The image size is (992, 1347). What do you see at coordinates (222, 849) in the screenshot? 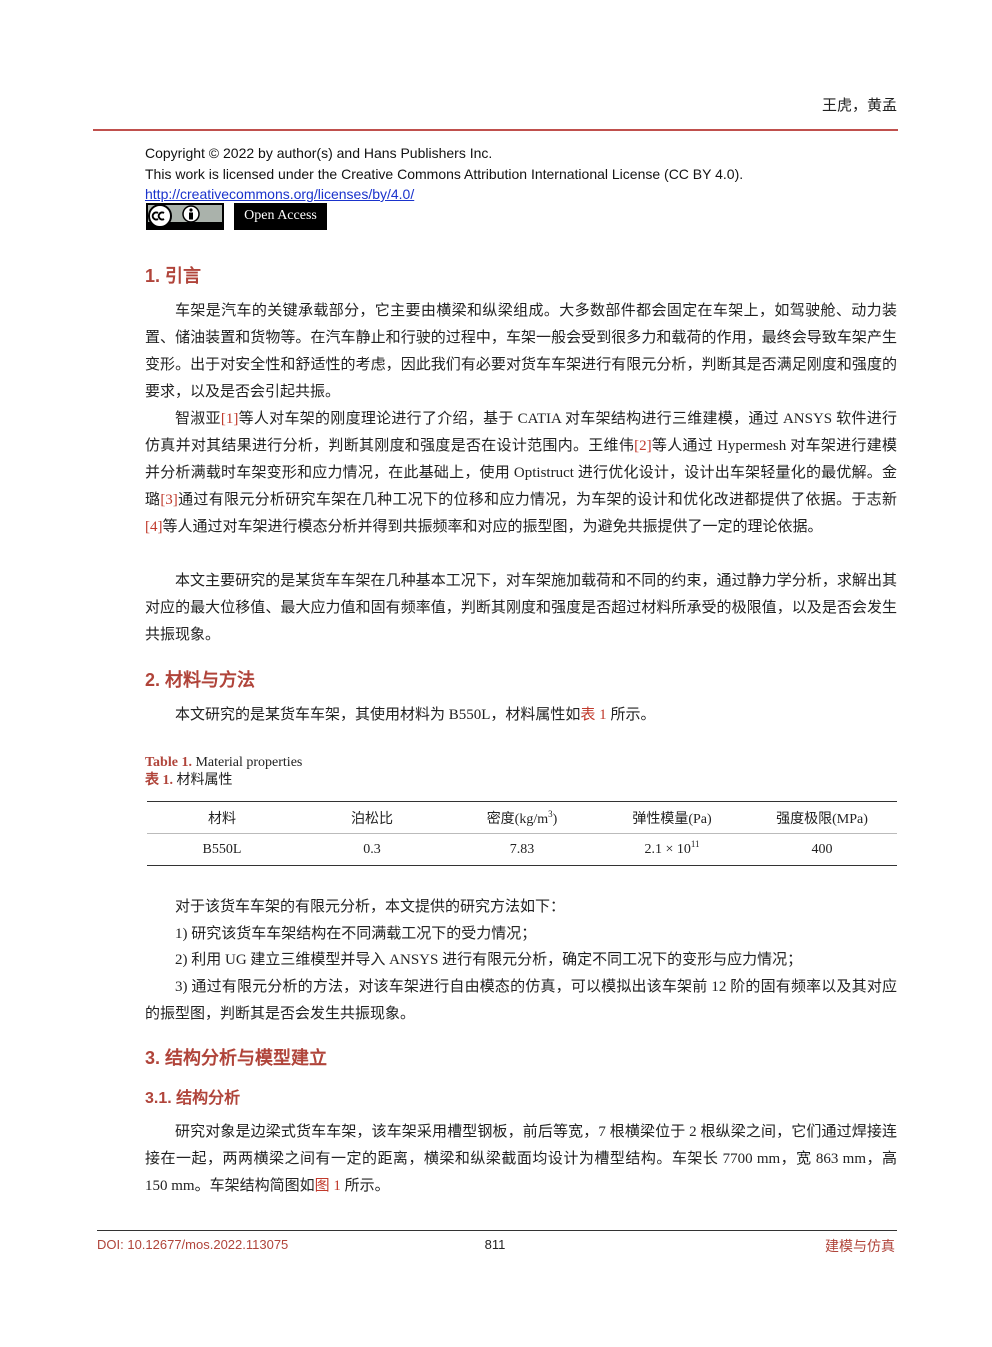
I see `table-cell: B550L` at bounding box center [222, 849].